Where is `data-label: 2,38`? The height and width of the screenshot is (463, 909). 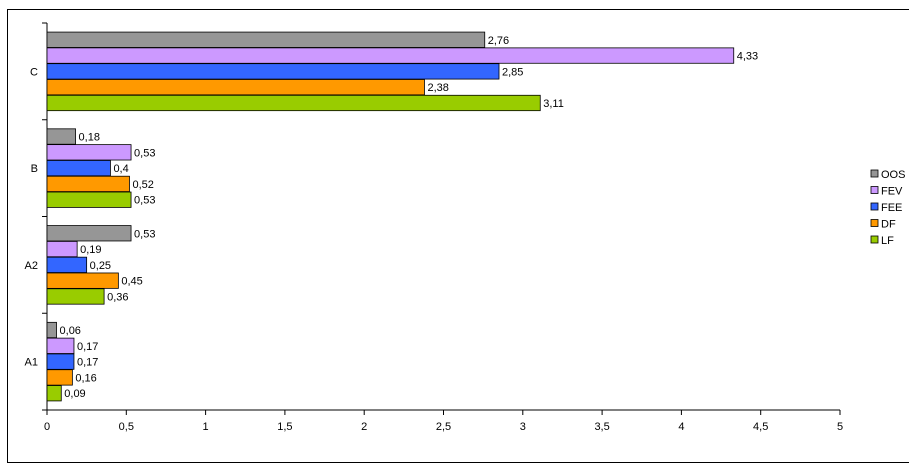
data-label: 2,38 is located at coordinates (437, 88).